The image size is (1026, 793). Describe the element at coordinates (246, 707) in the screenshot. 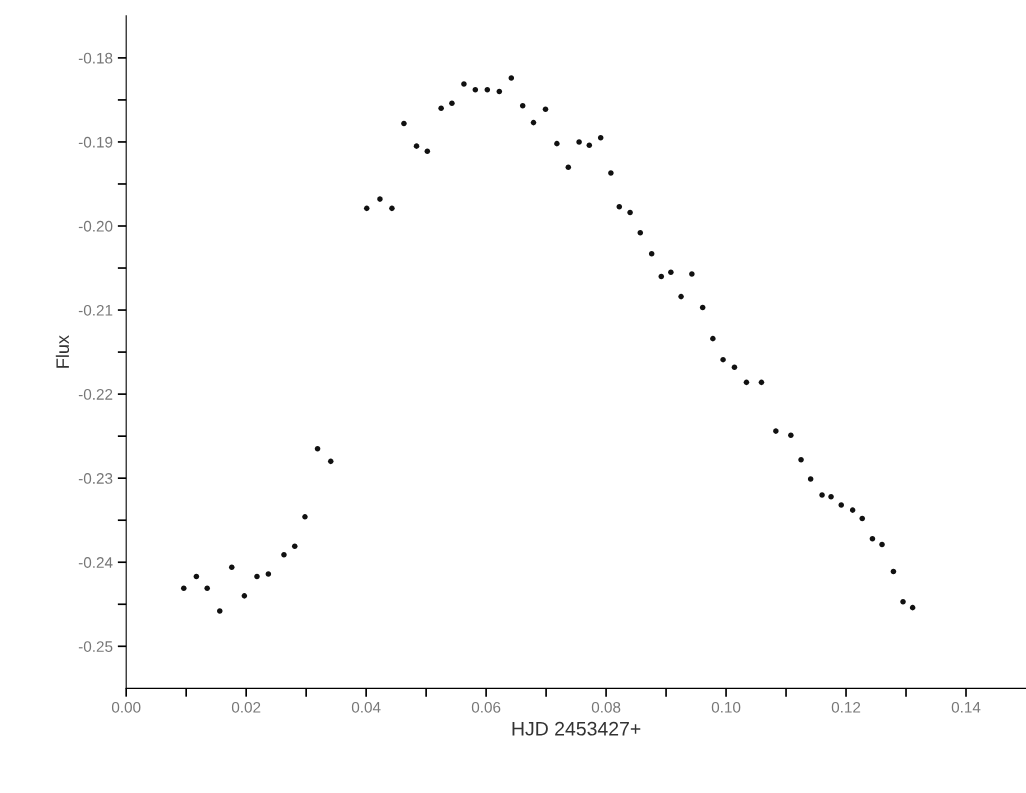

I see `x-tick-label: 0.02` at that location.